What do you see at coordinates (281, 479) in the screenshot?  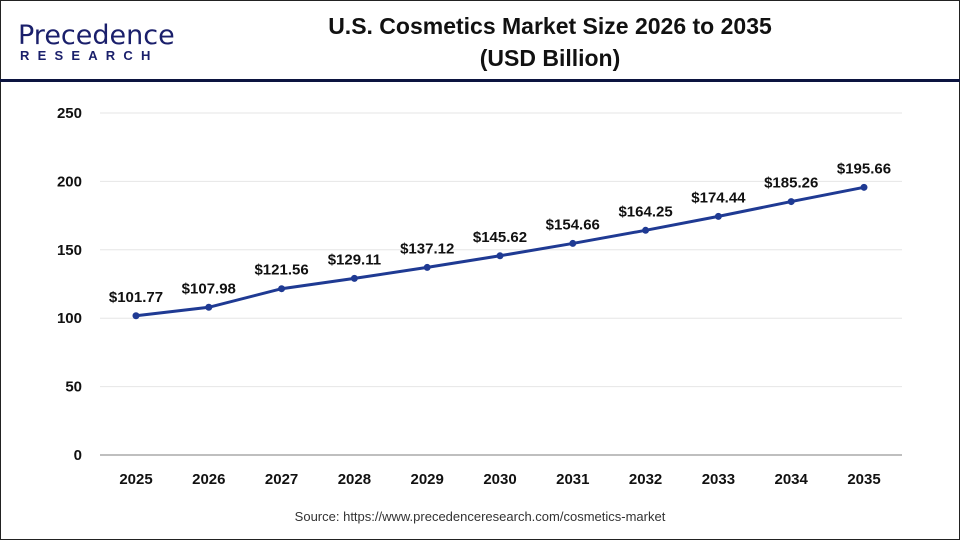 I see `x-tick-label: 2027` at bounding box center [281, 479].